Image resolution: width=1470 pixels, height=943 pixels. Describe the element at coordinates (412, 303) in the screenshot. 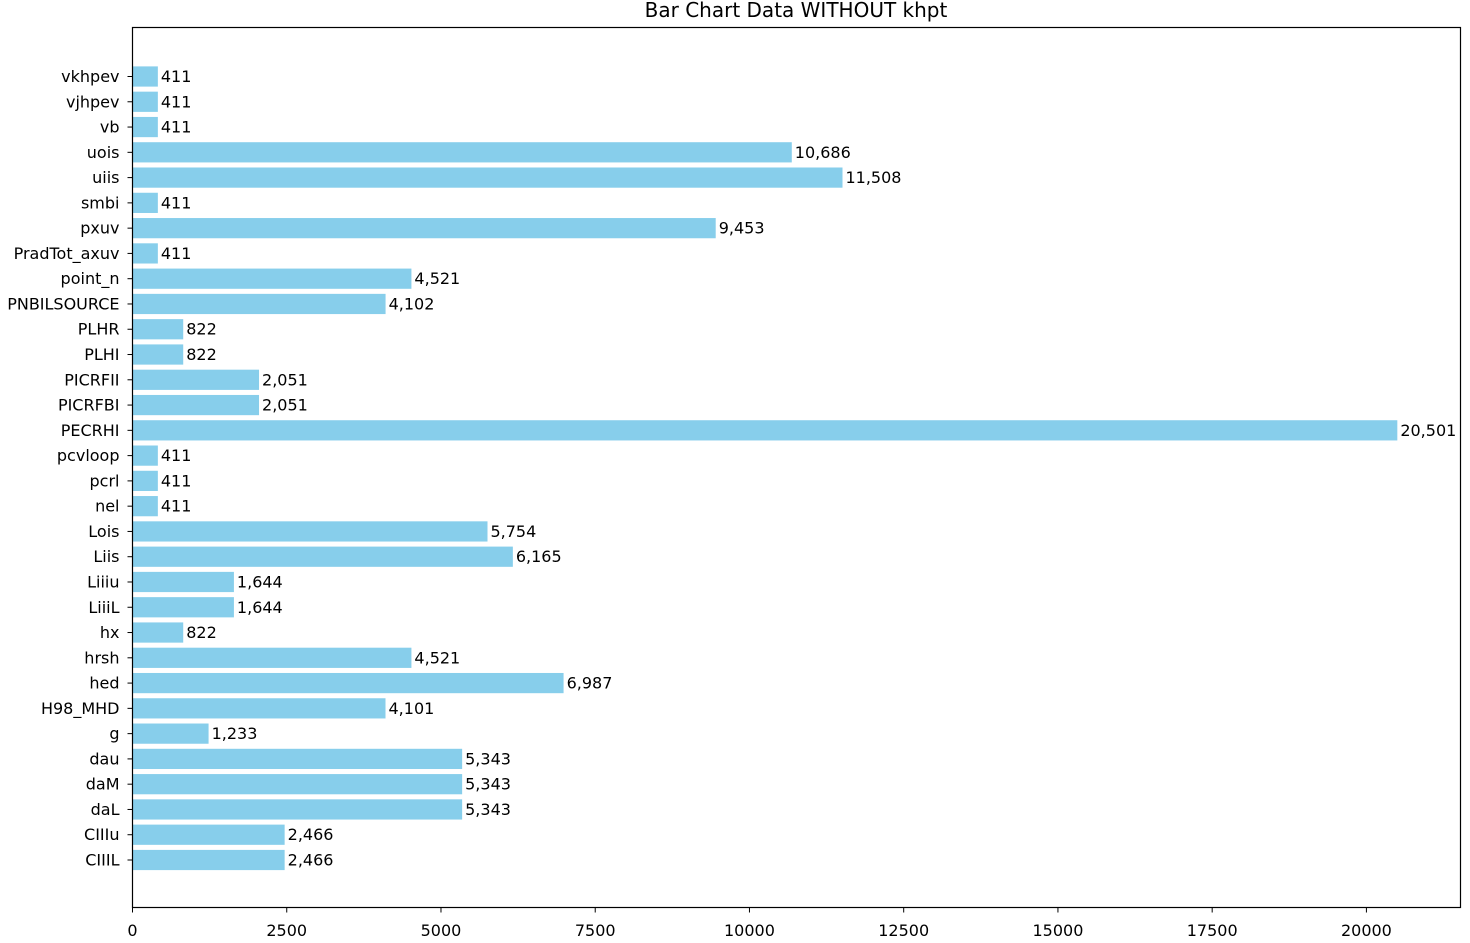

I see `value-label-PNBILSOURCE: 4,102` at that location.